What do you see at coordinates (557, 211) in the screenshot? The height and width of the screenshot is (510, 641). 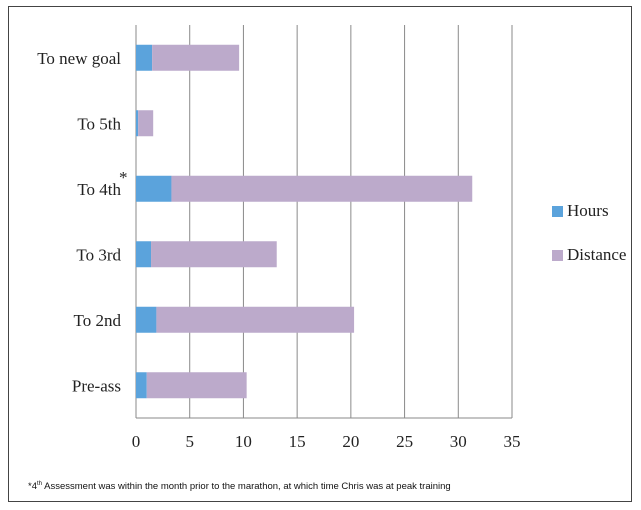 I see `legend-swatch-hours` at bounding box center [557, 211].